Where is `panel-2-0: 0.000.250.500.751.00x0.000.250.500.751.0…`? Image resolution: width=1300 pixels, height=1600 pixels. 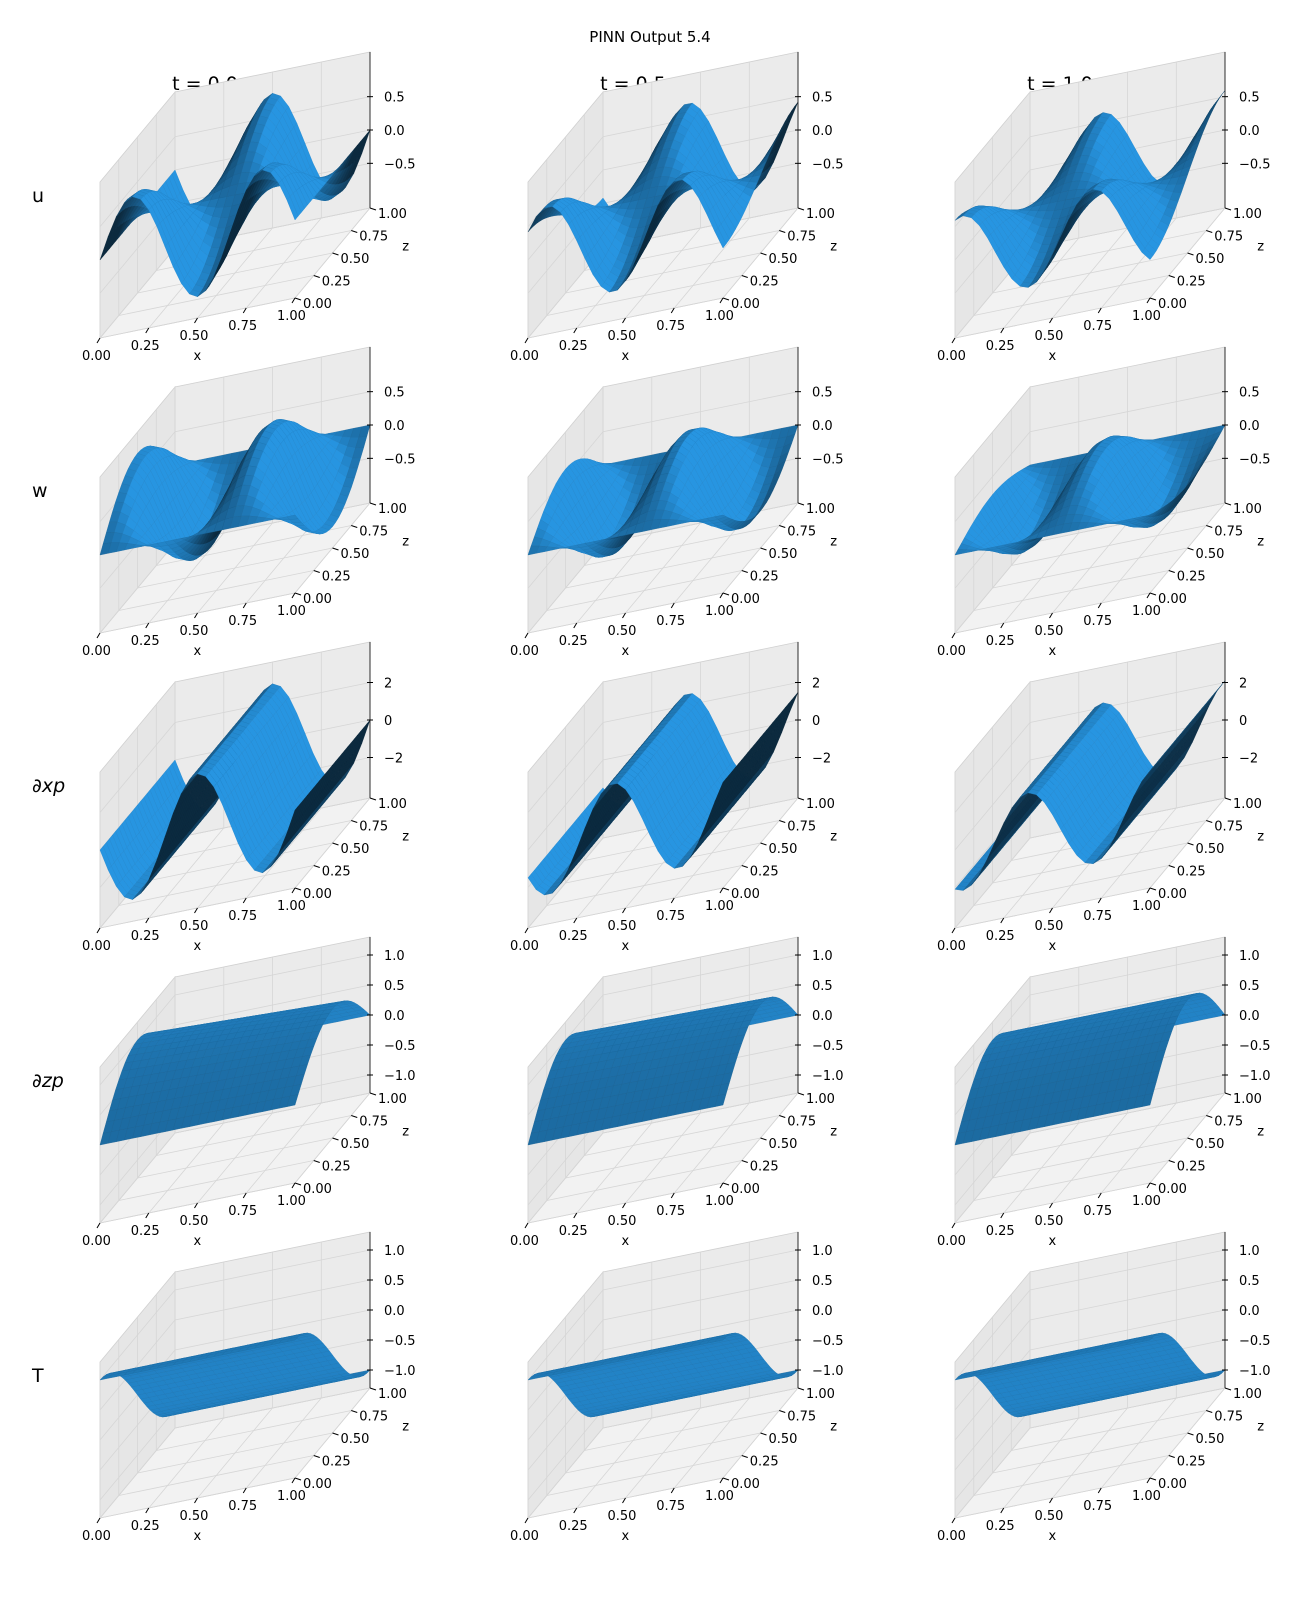
panel-2-0: 0.000.250.500.751.00x0.000.250.500.751.0… is located at coordinates (245, 797).